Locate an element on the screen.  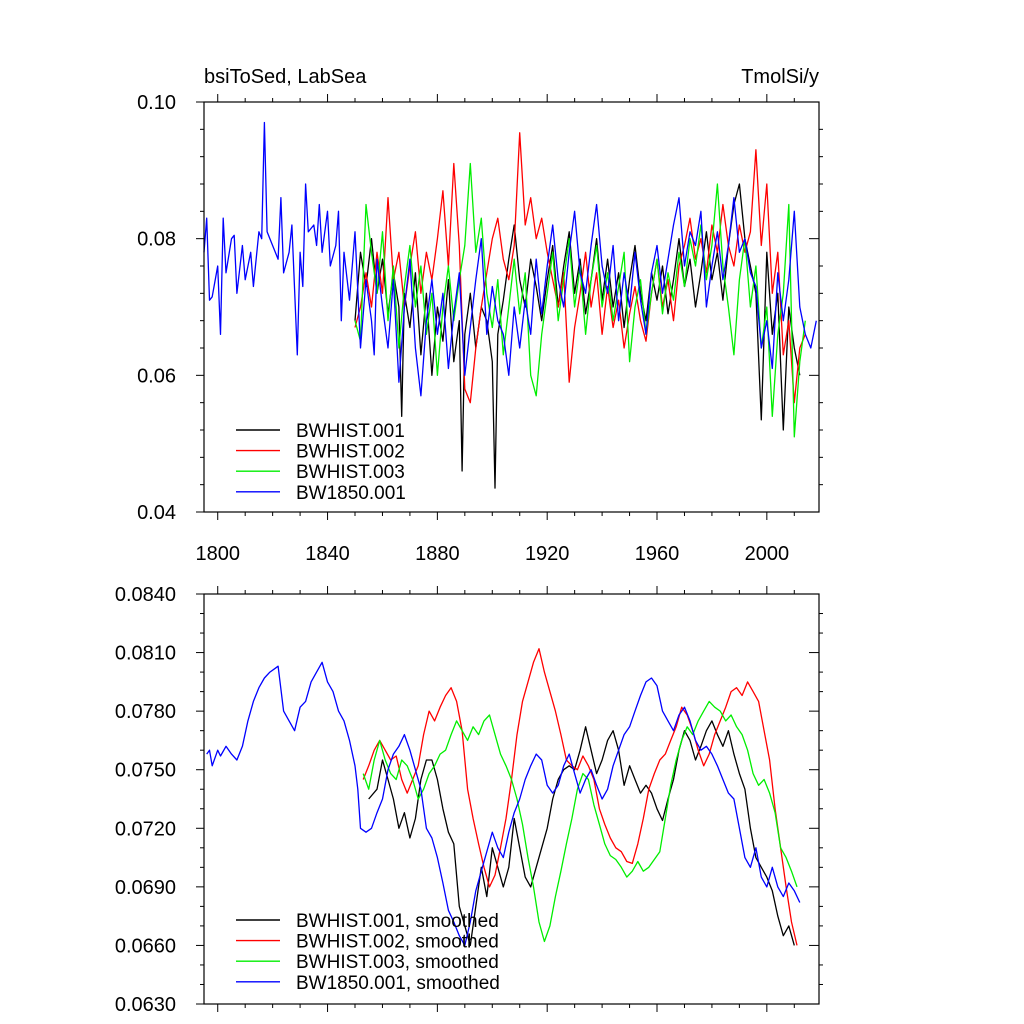
top-panel-title-left: bsiToSed, LabSea is located at coordinates (285, 77).